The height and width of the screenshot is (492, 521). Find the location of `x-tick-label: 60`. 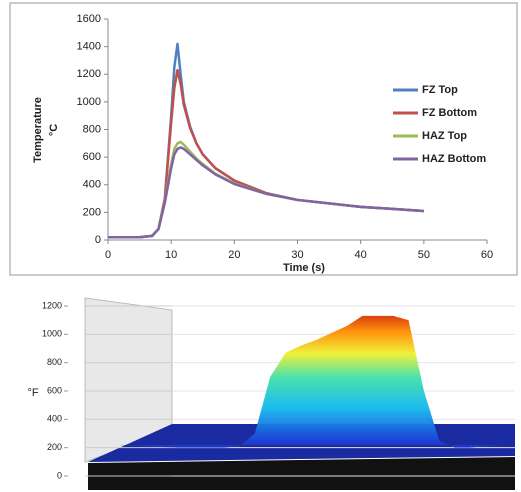

x-tick-label: 60 is located at coordinates (487, 255).